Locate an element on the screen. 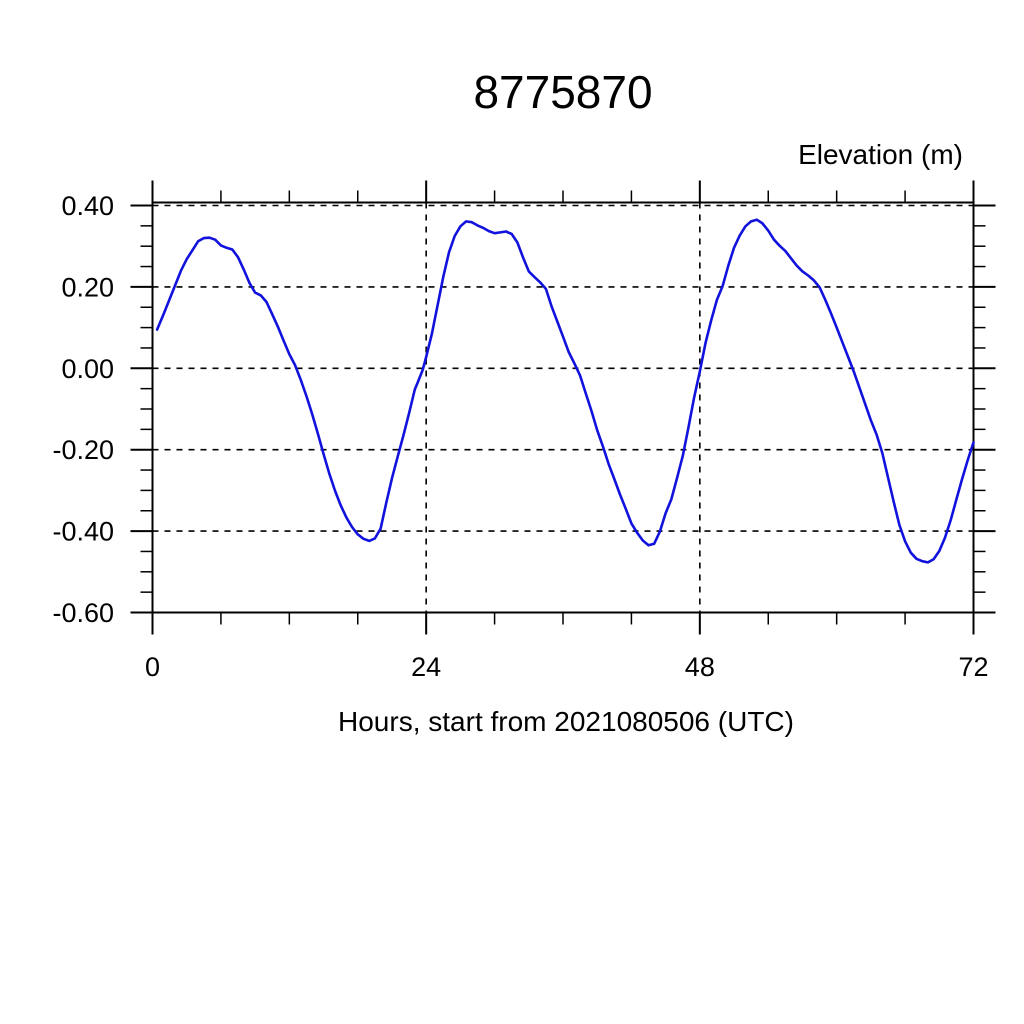 The image size is (1024, 1024). x-tick-label: 0 is located at coordinates (152, 667).